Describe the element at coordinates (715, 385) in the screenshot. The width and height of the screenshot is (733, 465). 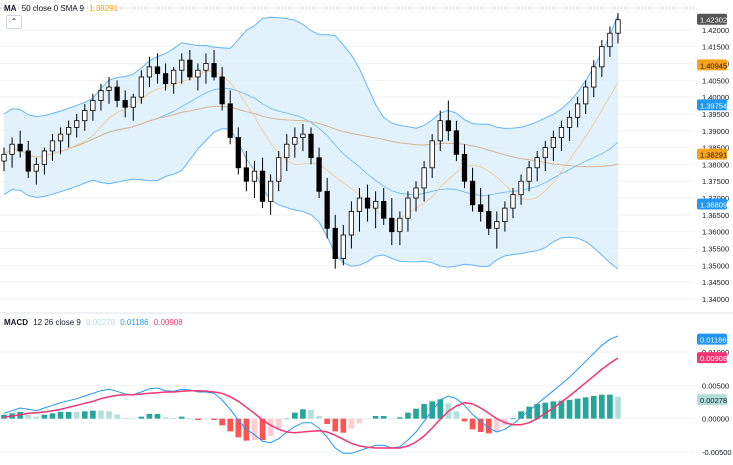
I see `macd-axis-tick: 0.00500` at that location.